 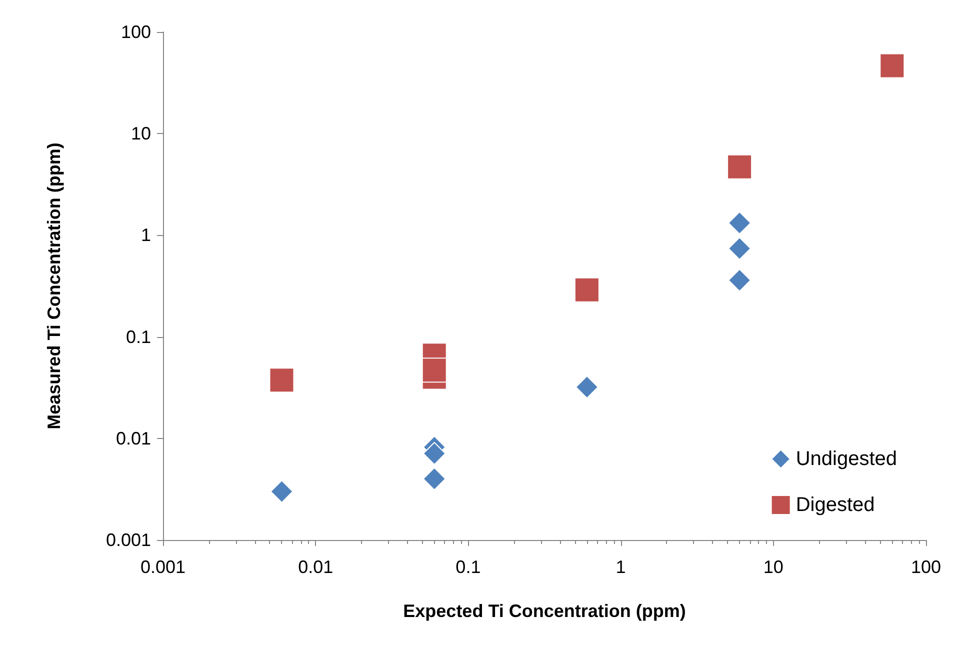 What do you see at coordinates (621, 567) in the screenshot?
I see `x-tick-label: 1` at bounding box center [621, 567].